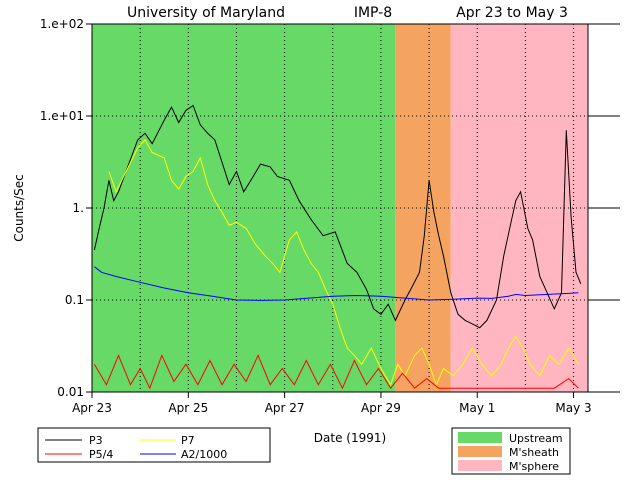  I want to click on x-tick-label-1: Apr 25, so click(188, 408).